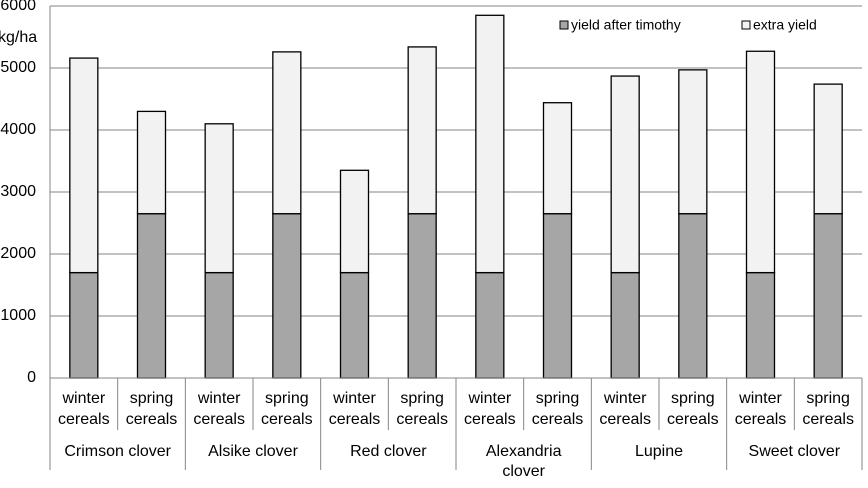 The height and width of the screenshot is (488, 868). I want to click on y-tick-label: 4000, so click(18, 129).